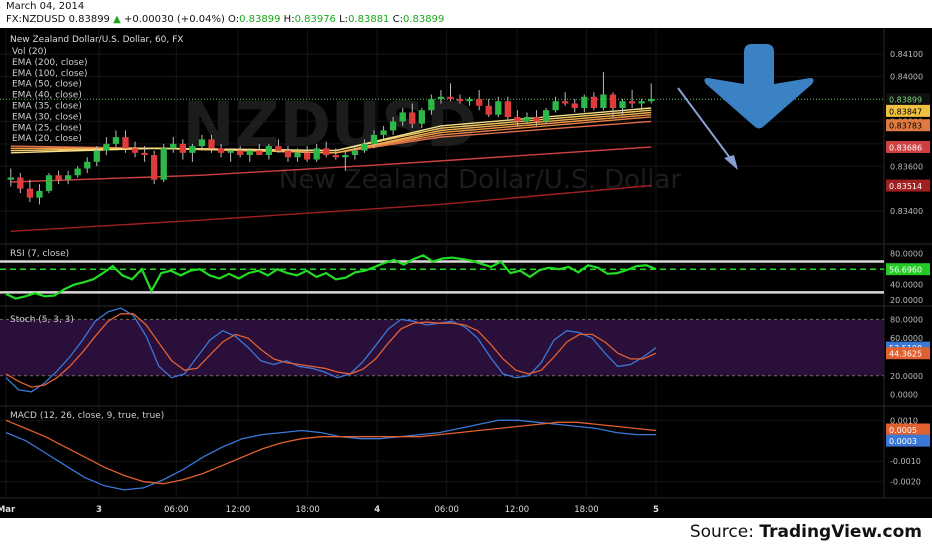 Image resolution: width=932 pixels, height=550 pixels. I want to click on stoch-title: Stoch (5, 3, 3), so click(42, 320).